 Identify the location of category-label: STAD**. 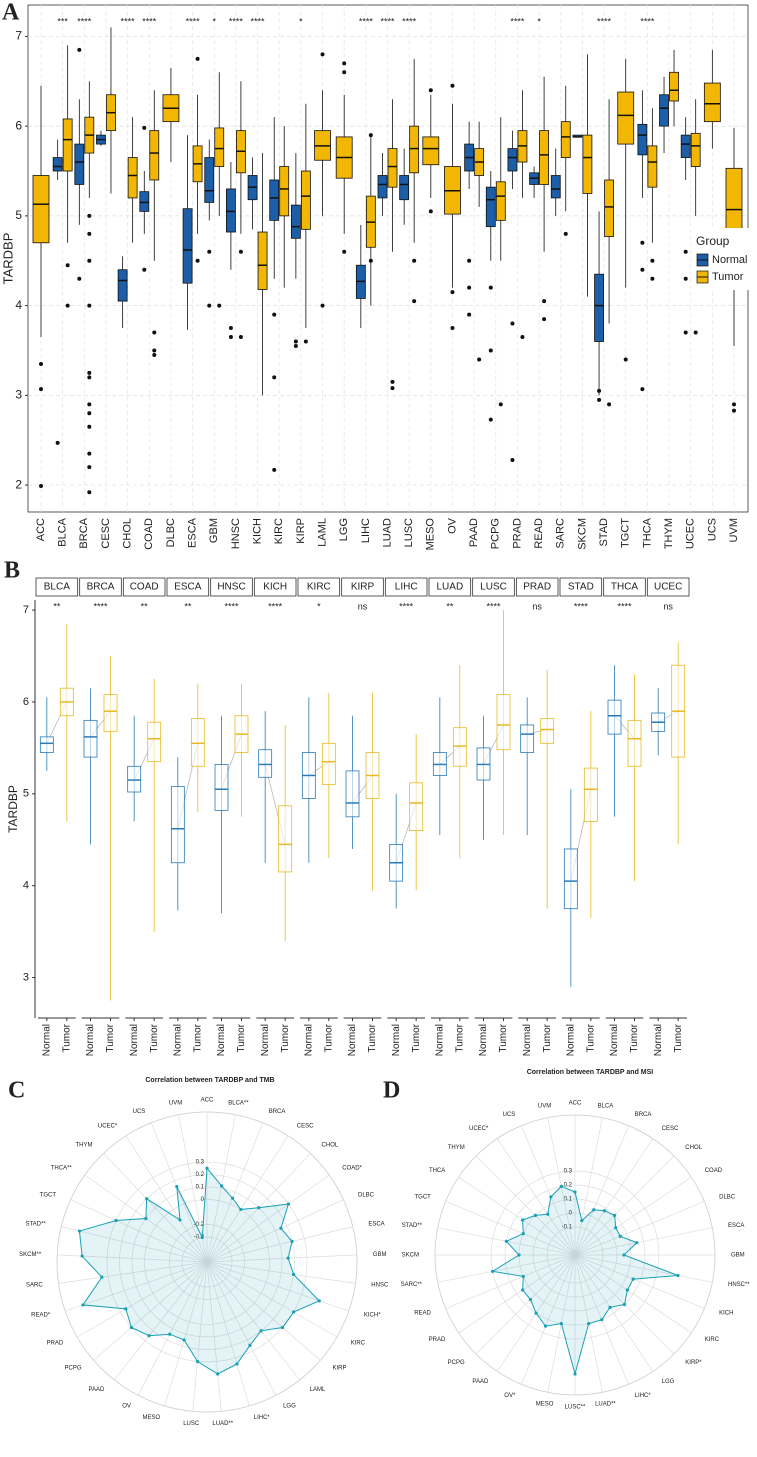
(35, 1224).